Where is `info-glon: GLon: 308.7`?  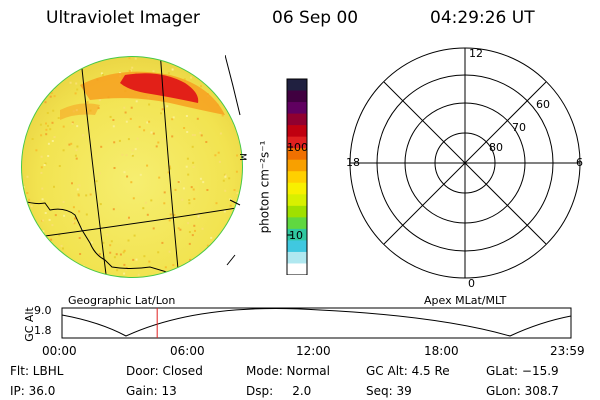
info-glon: GLon: 308.7 is located at coordinates (522, 391).